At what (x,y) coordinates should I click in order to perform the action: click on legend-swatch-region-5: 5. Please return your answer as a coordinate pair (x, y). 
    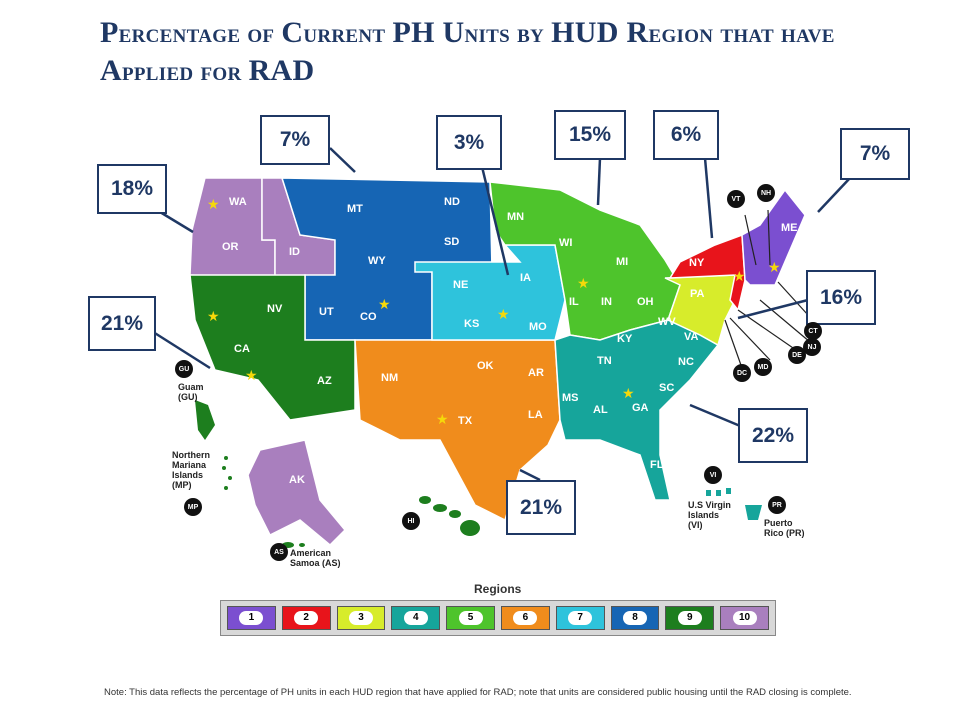
    Looking at the image, I should click on (470, 618).